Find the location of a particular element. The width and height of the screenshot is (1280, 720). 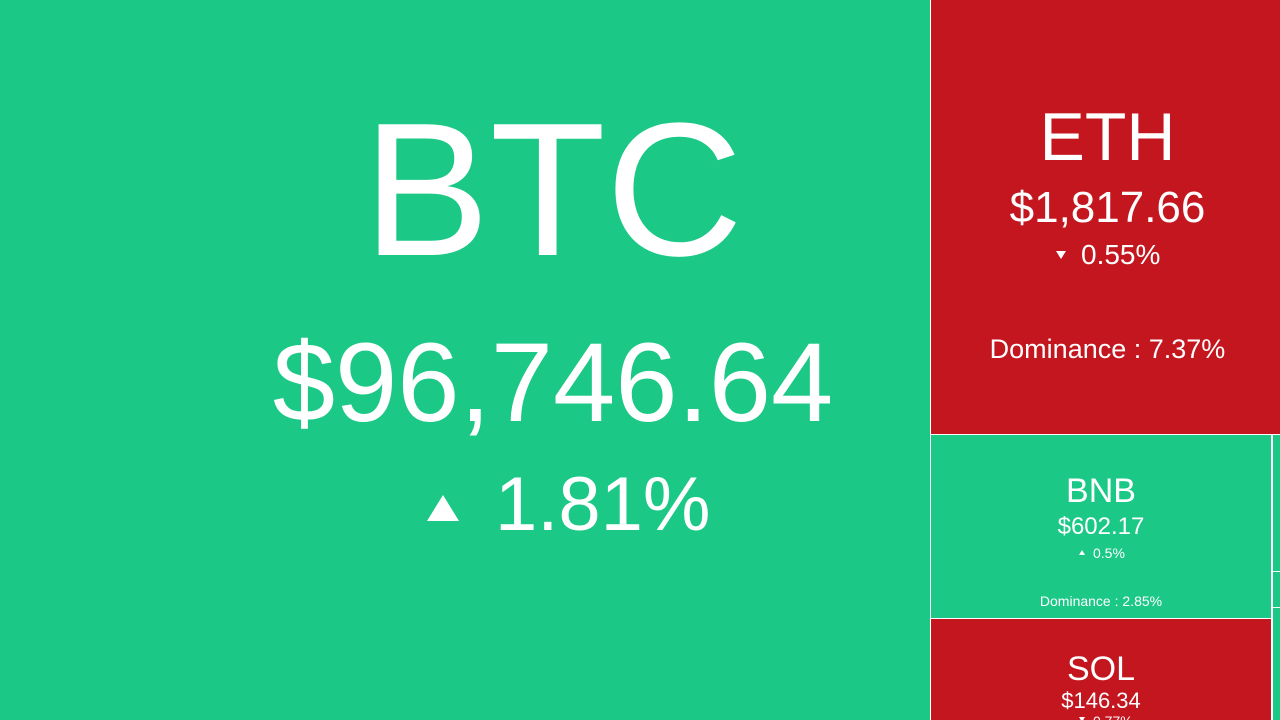

bnb-tile: BNB $602.17 0.5% Dominance : 2.85% is located at coordinates (1101, 526).